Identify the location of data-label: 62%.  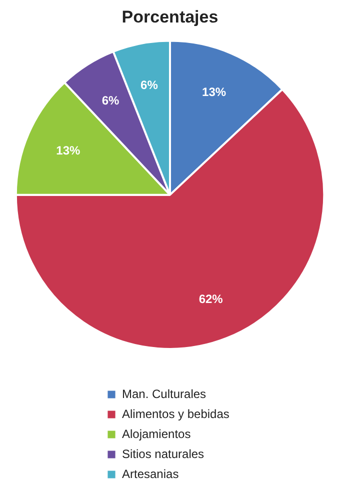
(211, 299).